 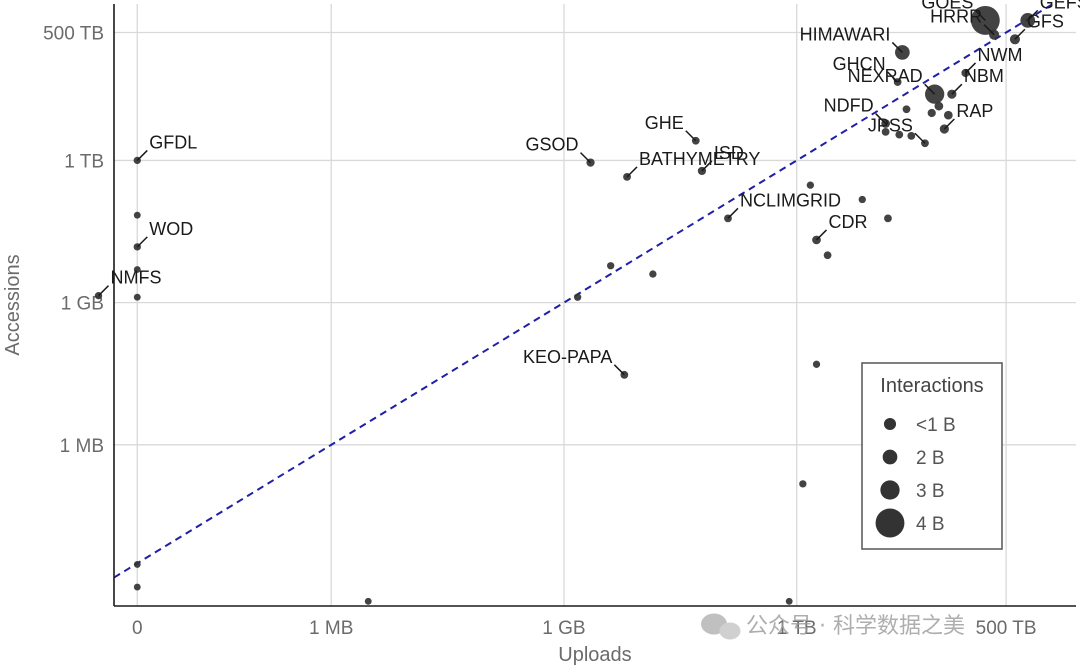 What do you see at coordinates (930, 491) in the screenshot?
I see `legend-label: 3 B` at bounding box center [930, 491].